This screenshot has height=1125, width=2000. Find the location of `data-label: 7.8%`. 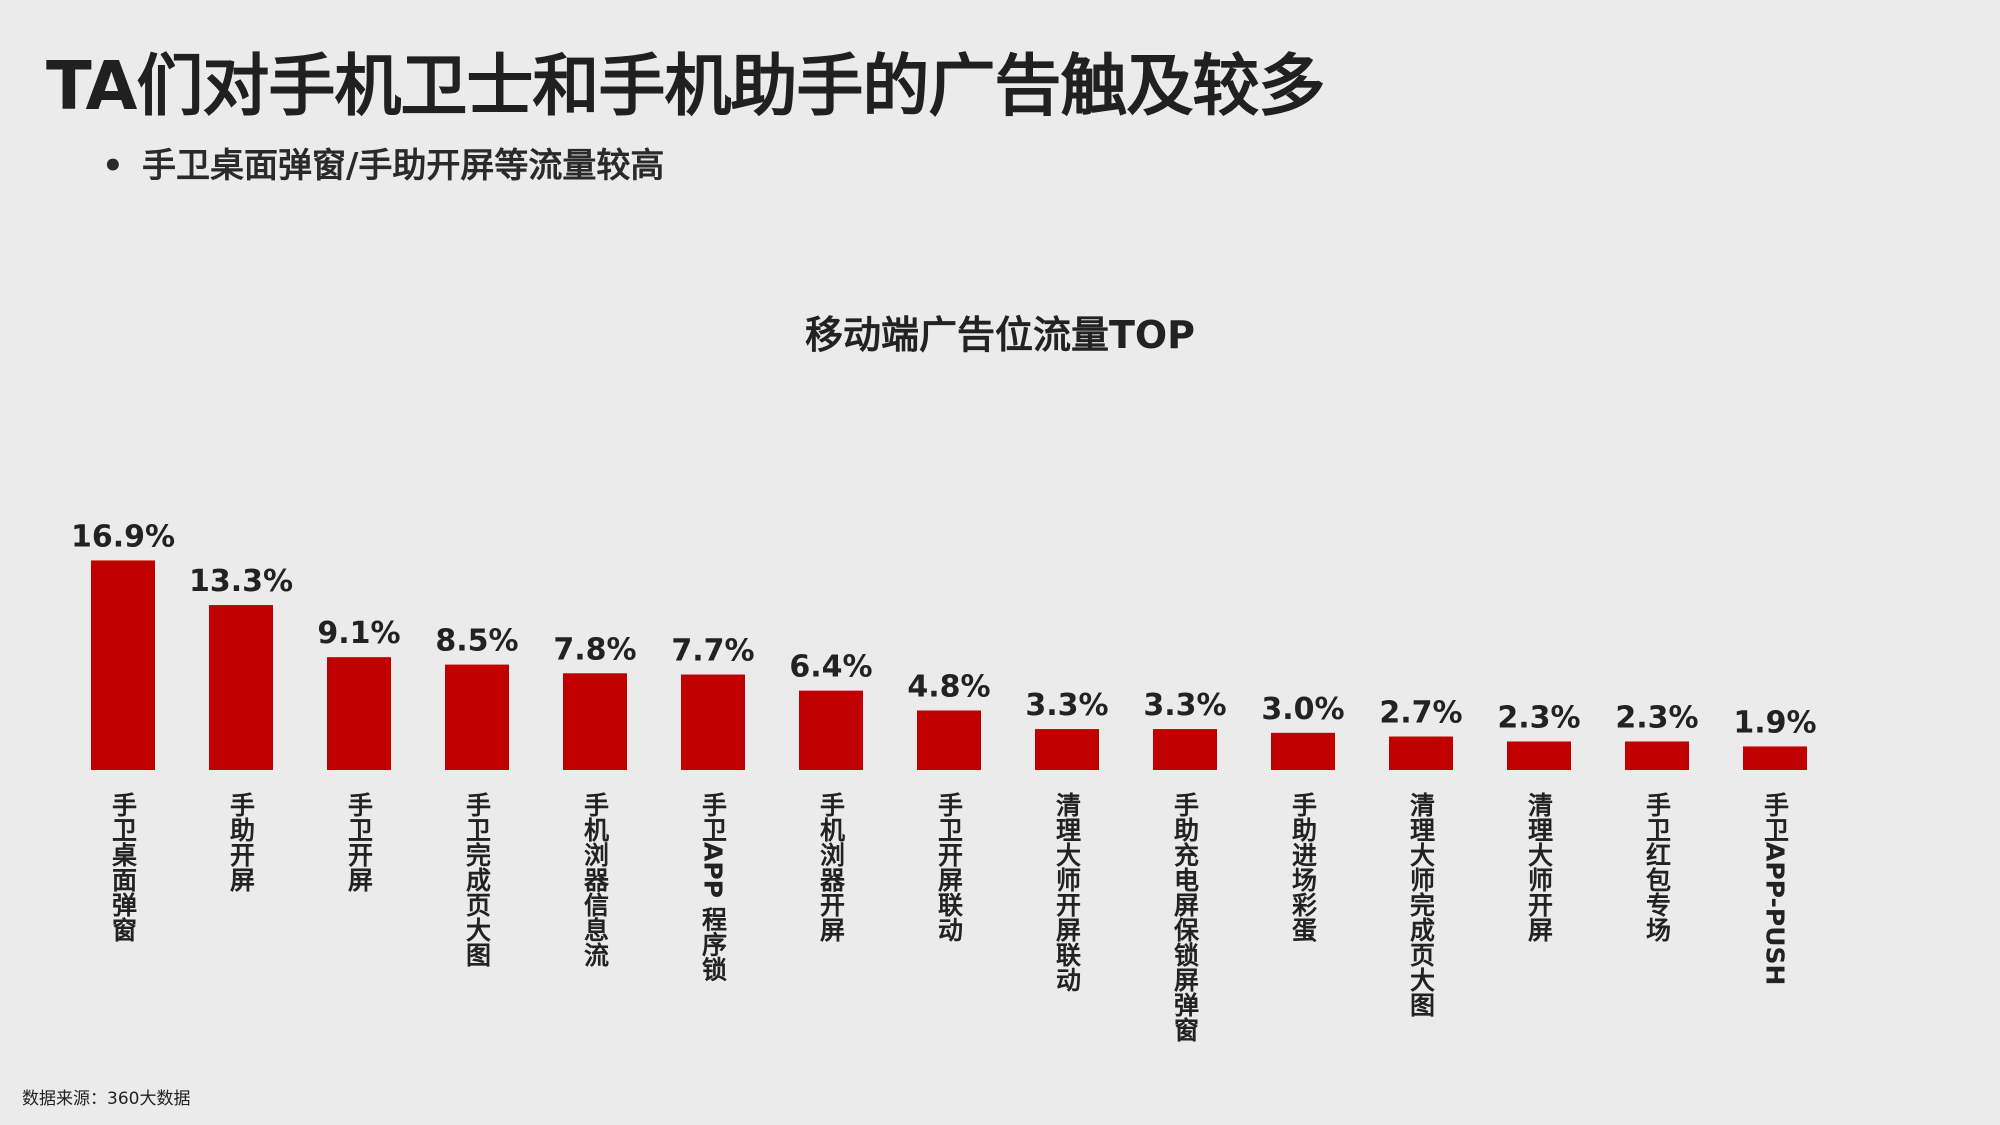

data-label: 7.8% is located at coordinates (594, 649).